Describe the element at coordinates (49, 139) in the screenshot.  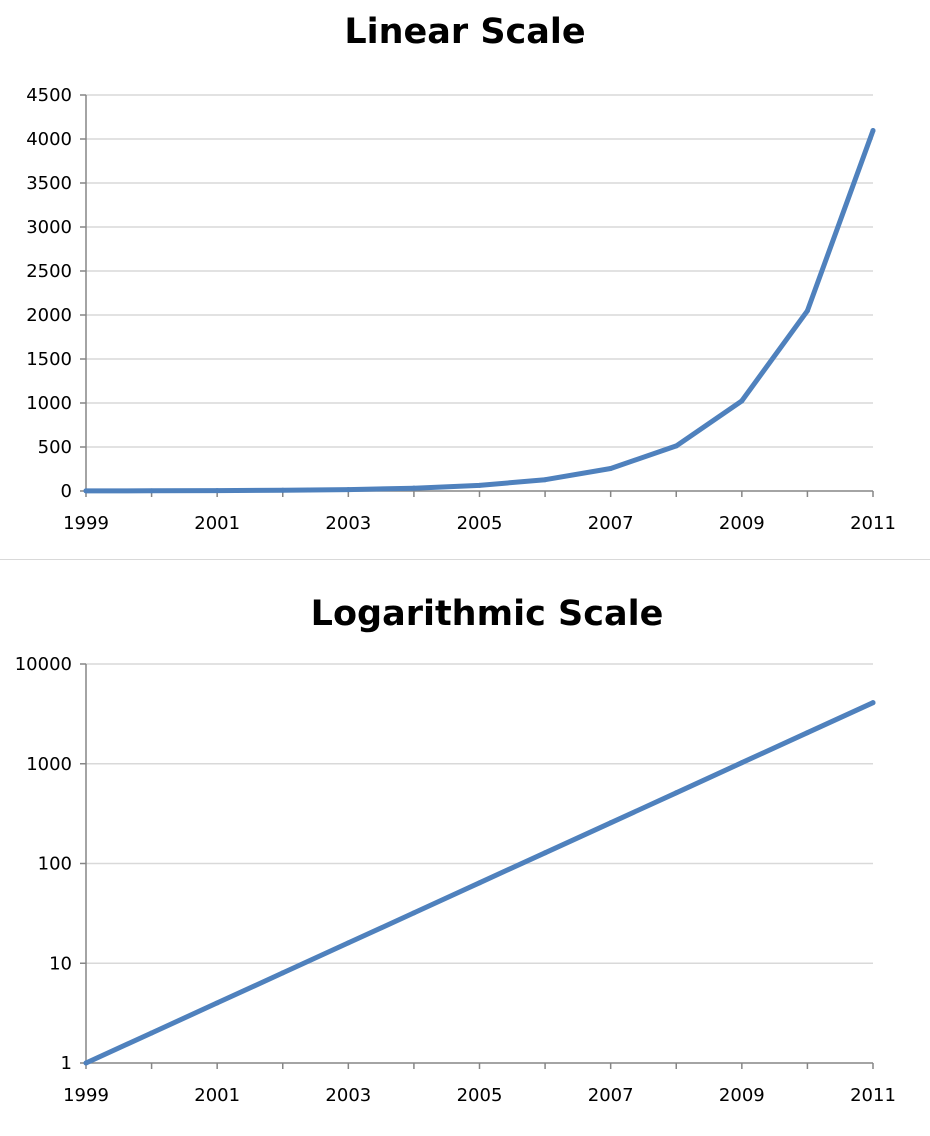
I see `y-tick-label: 4000` at that location.